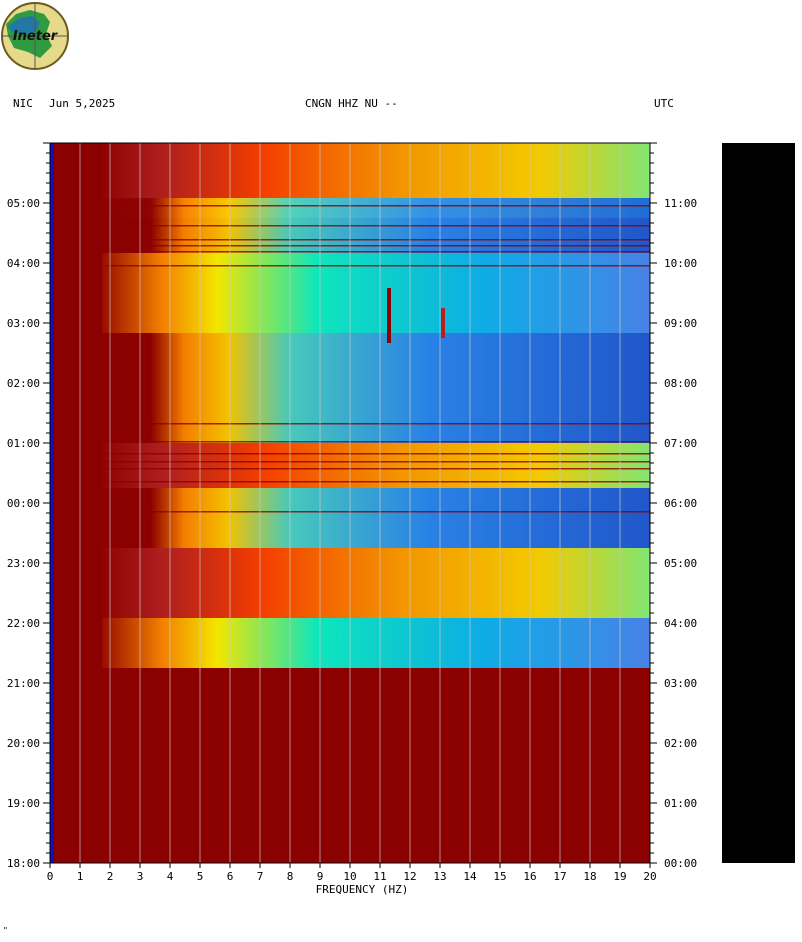 The height and width of the screenshot is (942, 802). What do you see at coordinates (649, 876) in the screenshot?
I see `x-tick-label: 20` at bounding box center [649, 876].